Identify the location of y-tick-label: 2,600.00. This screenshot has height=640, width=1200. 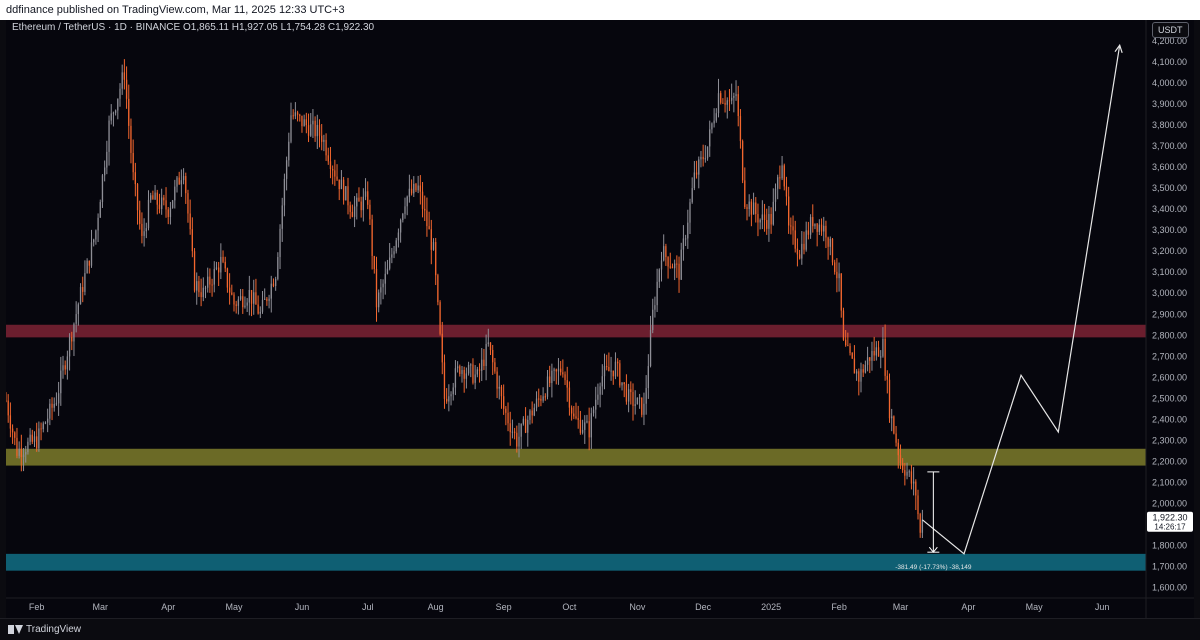
(1169, 377).